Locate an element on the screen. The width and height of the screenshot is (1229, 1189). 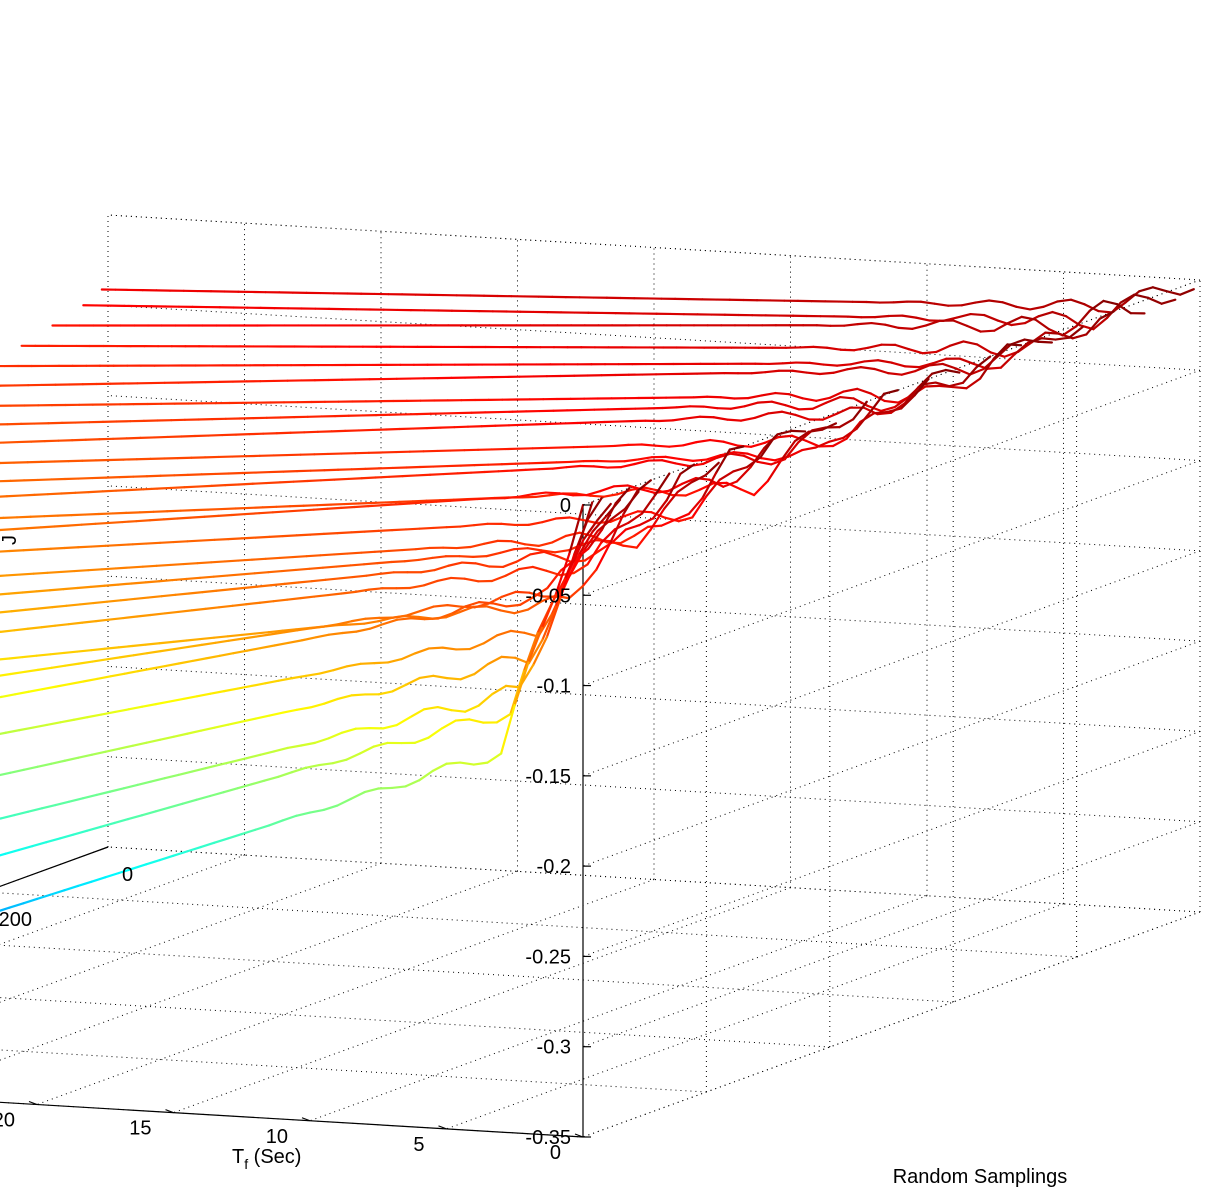
x-tick-label: 200 is located at coordinates (16, 920).